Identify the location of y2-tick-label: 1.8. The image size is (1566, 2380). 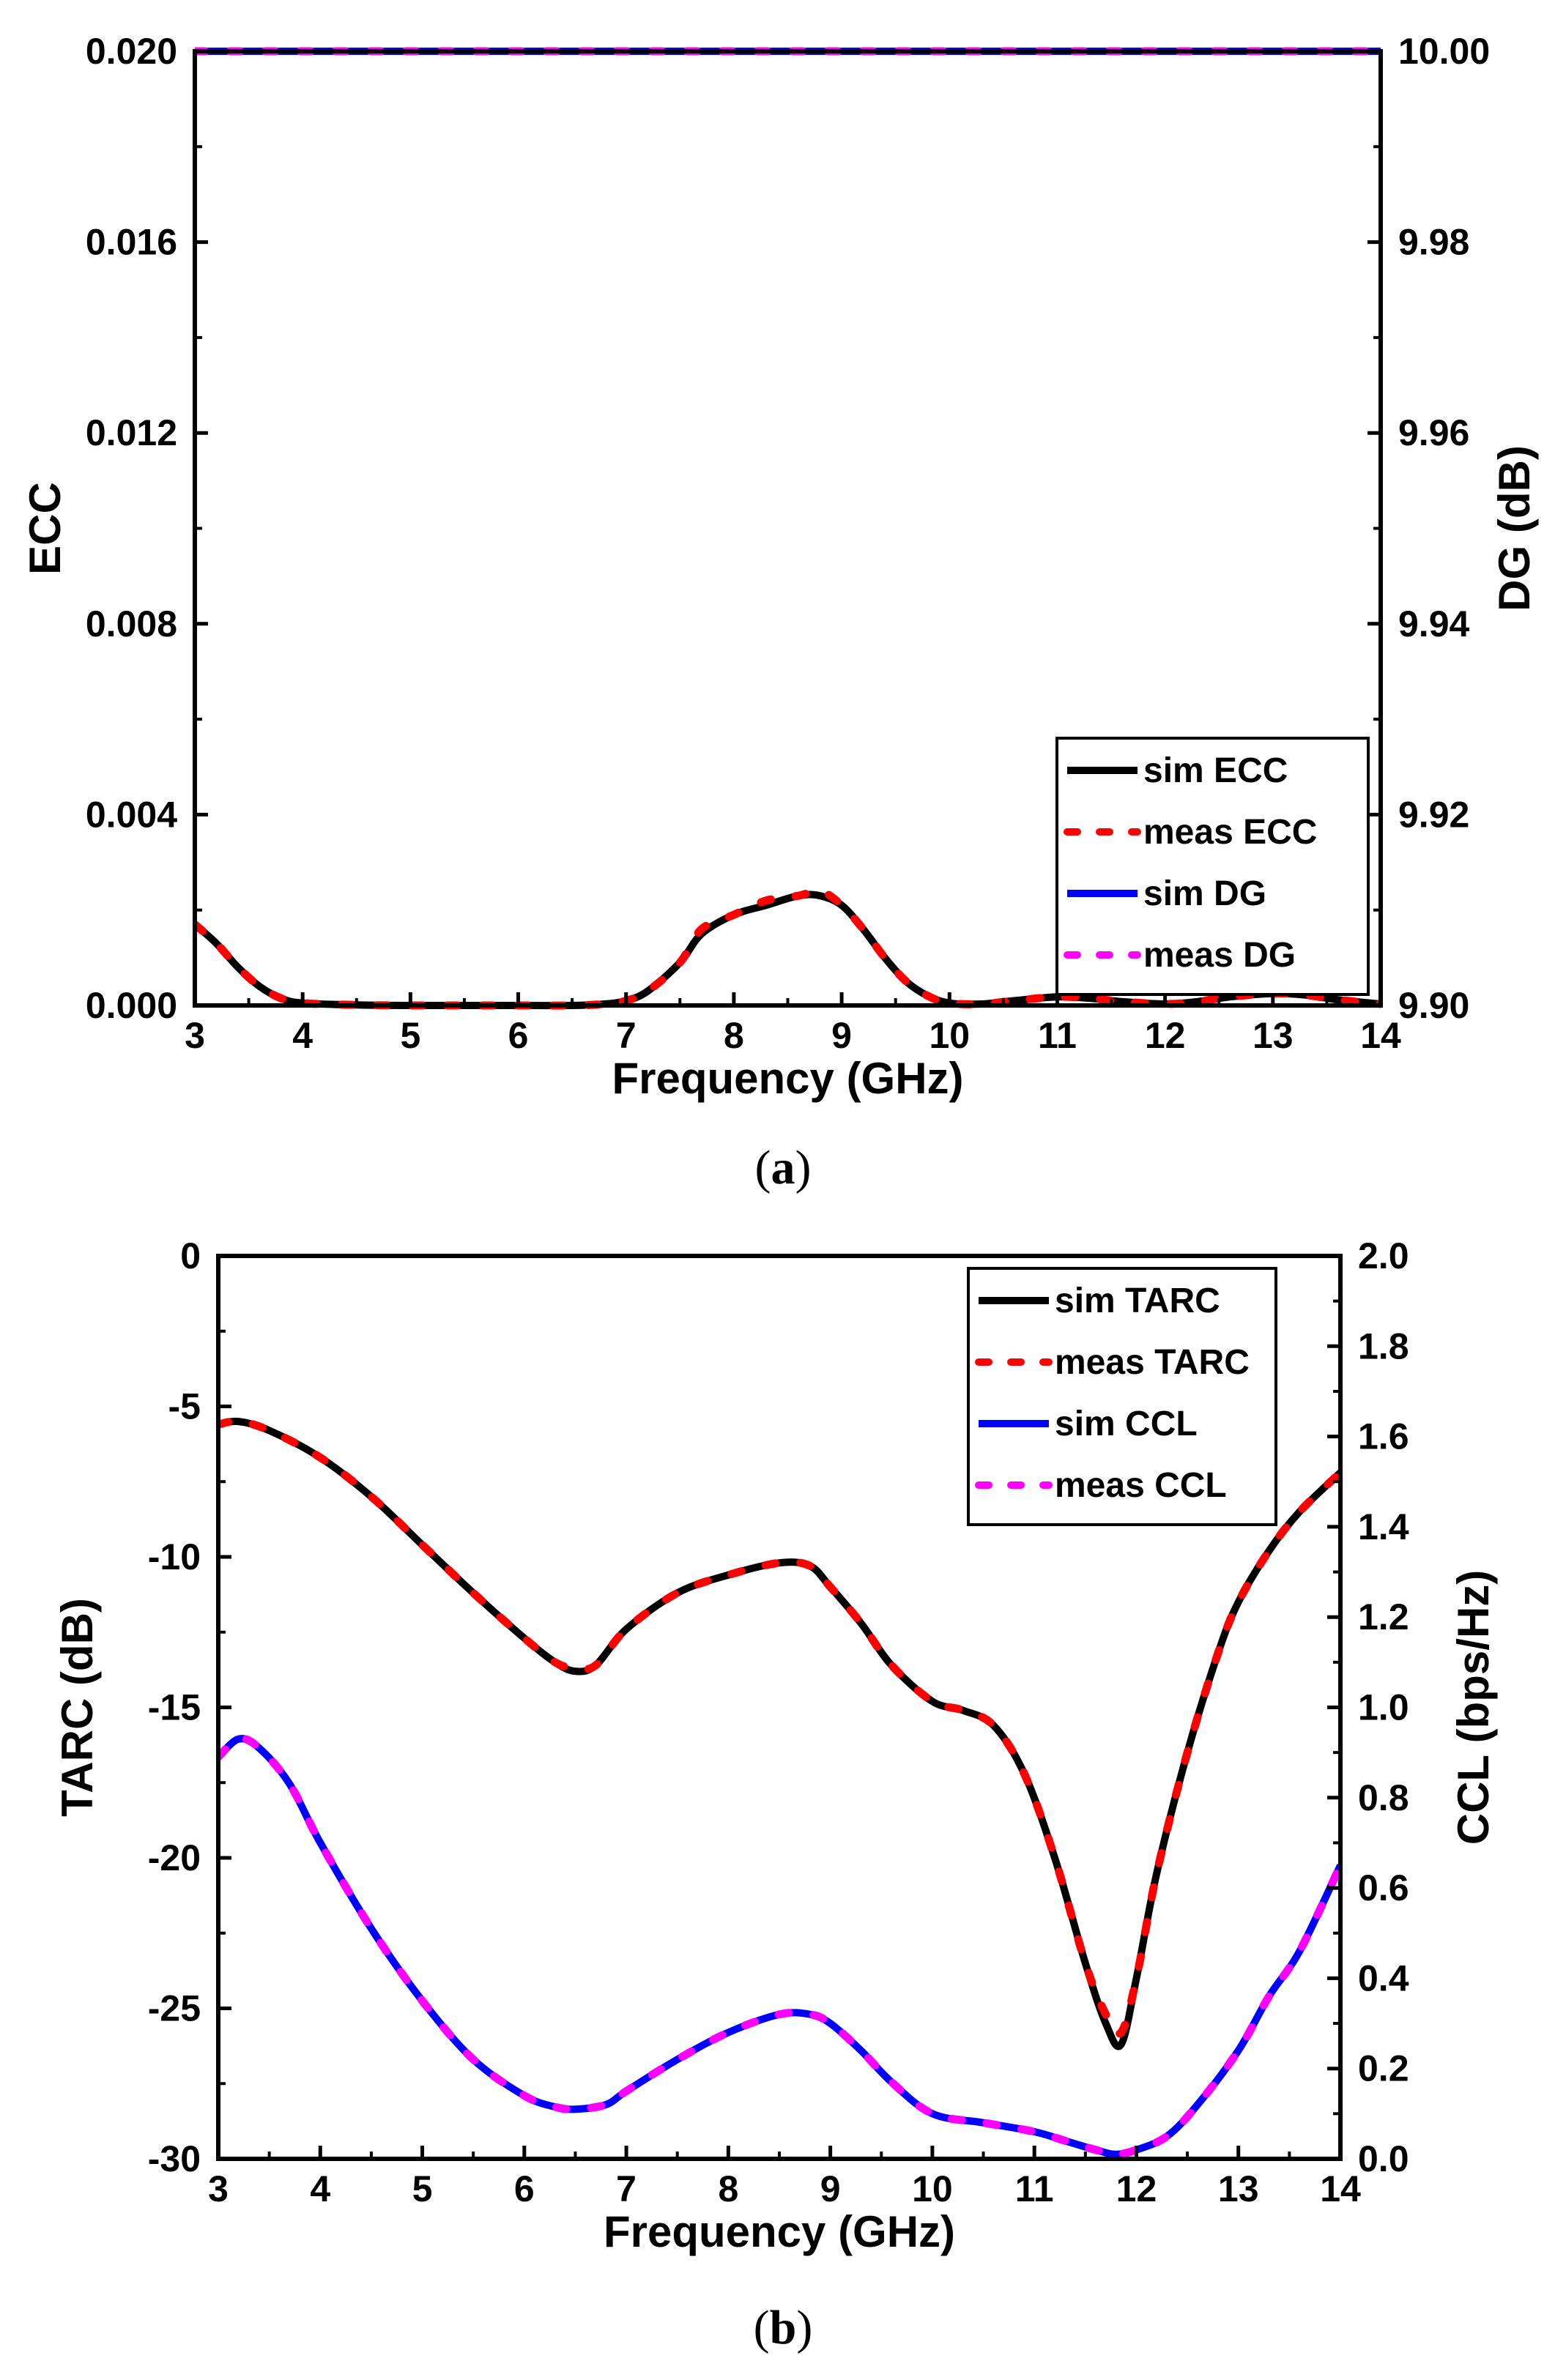
(1383, 1345).